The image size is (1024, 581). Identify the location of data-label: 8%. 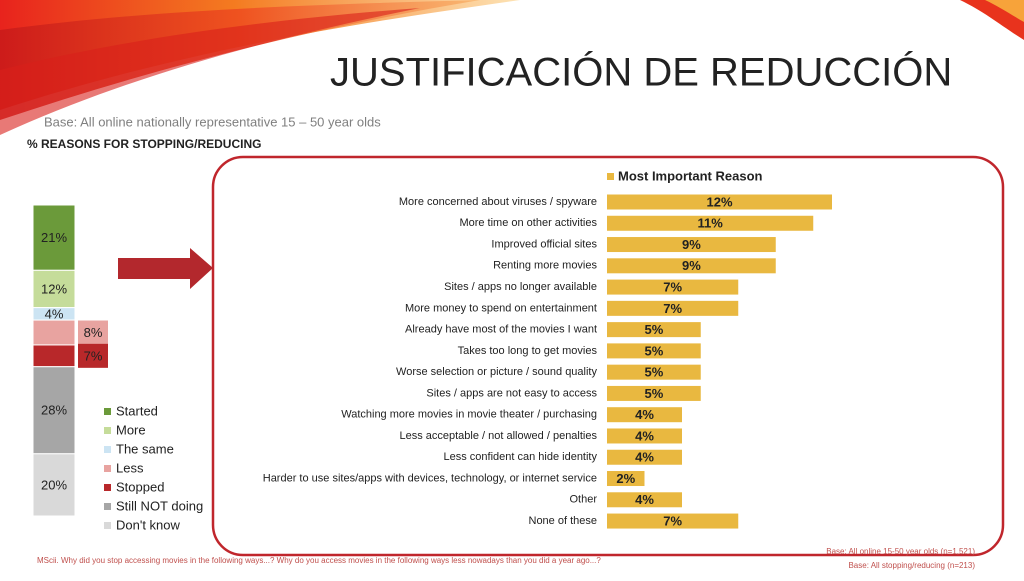
(93, 332).